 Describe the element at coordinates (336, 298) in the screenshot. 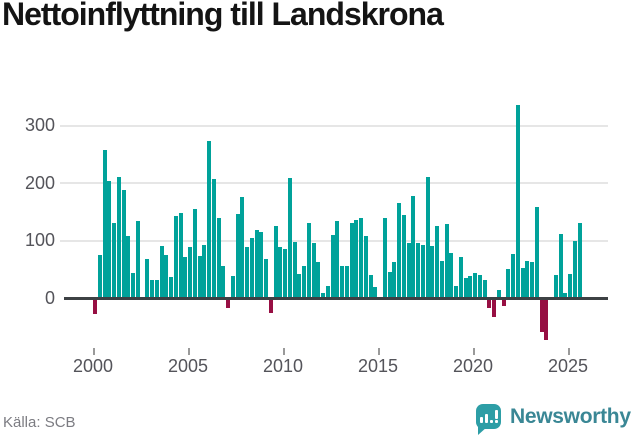

I see `x-axis-line` at that location.